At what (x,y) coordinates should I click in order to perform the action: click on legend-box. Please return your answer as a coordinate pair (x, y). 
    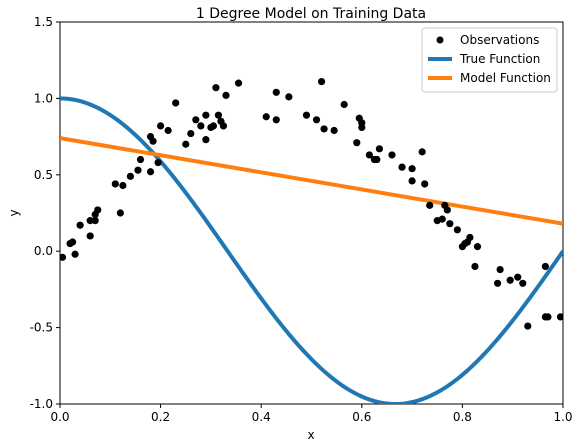
    Looking at the image, I should click on (489, 60).